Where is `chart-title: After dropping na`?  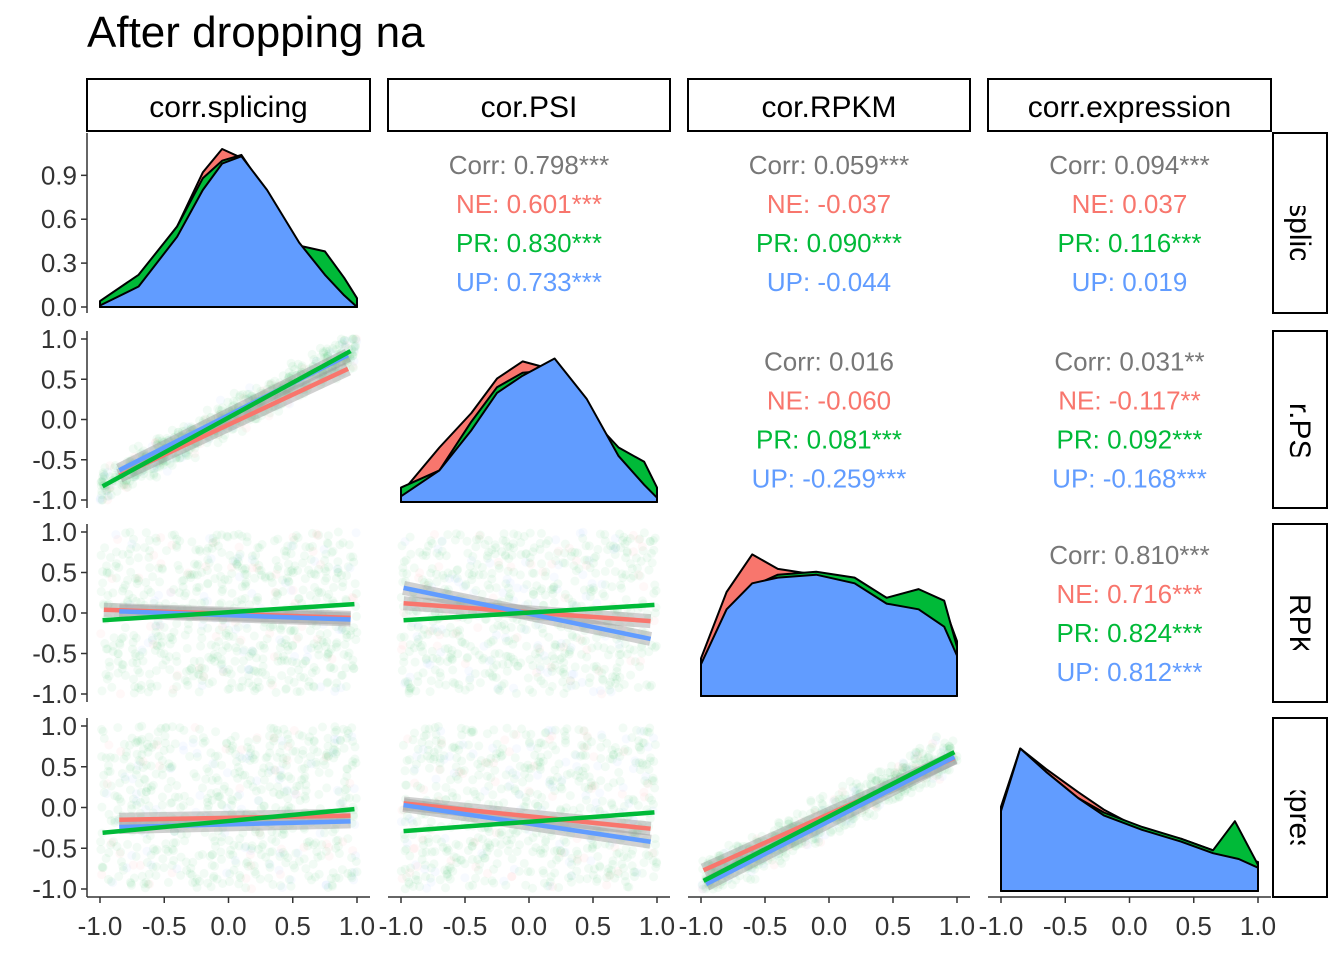
chart-title: After dropping na is located at coordinates (256, 32).